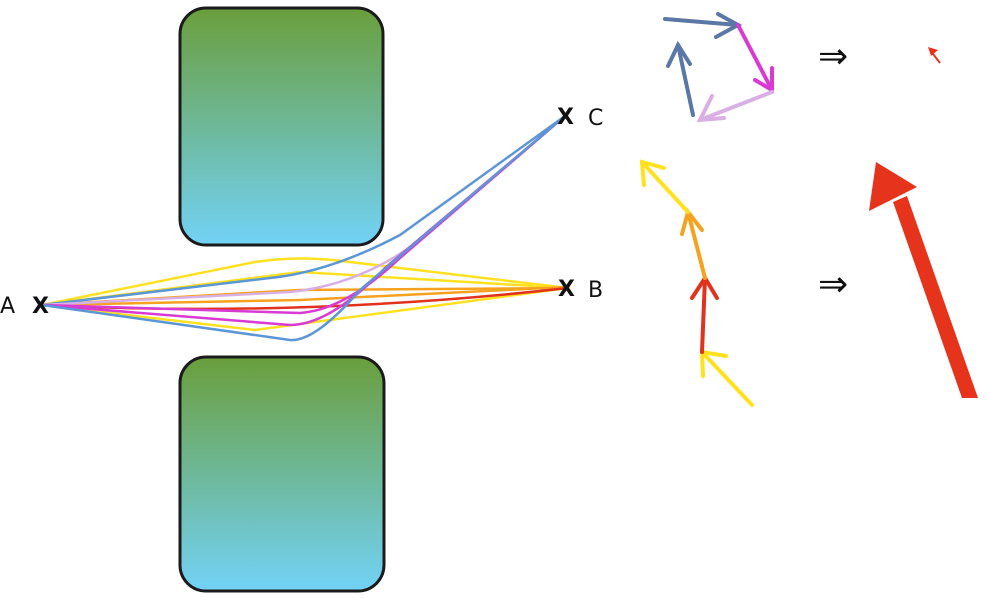 This screenshot has width=990, height=598. What do you see at coordinates (565, 117) in the screenshot?
I see `point-c-marker: X` at bounding box center [565, 117].